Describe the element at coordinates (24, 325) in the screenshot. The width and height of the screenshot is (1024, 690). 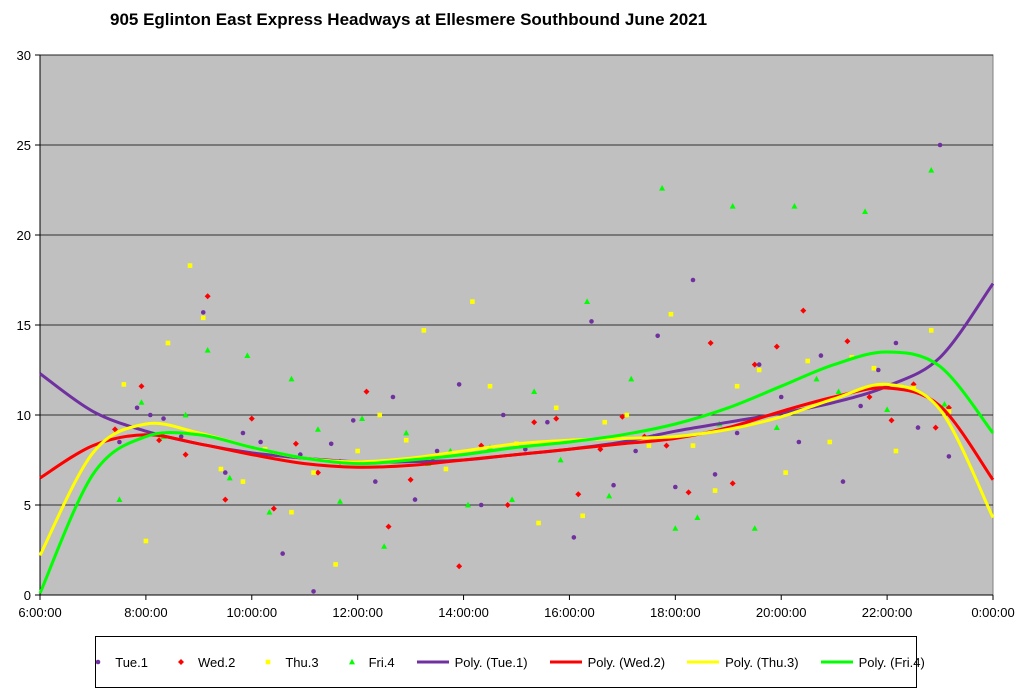
I see `y-tick-label: 15` at that location.